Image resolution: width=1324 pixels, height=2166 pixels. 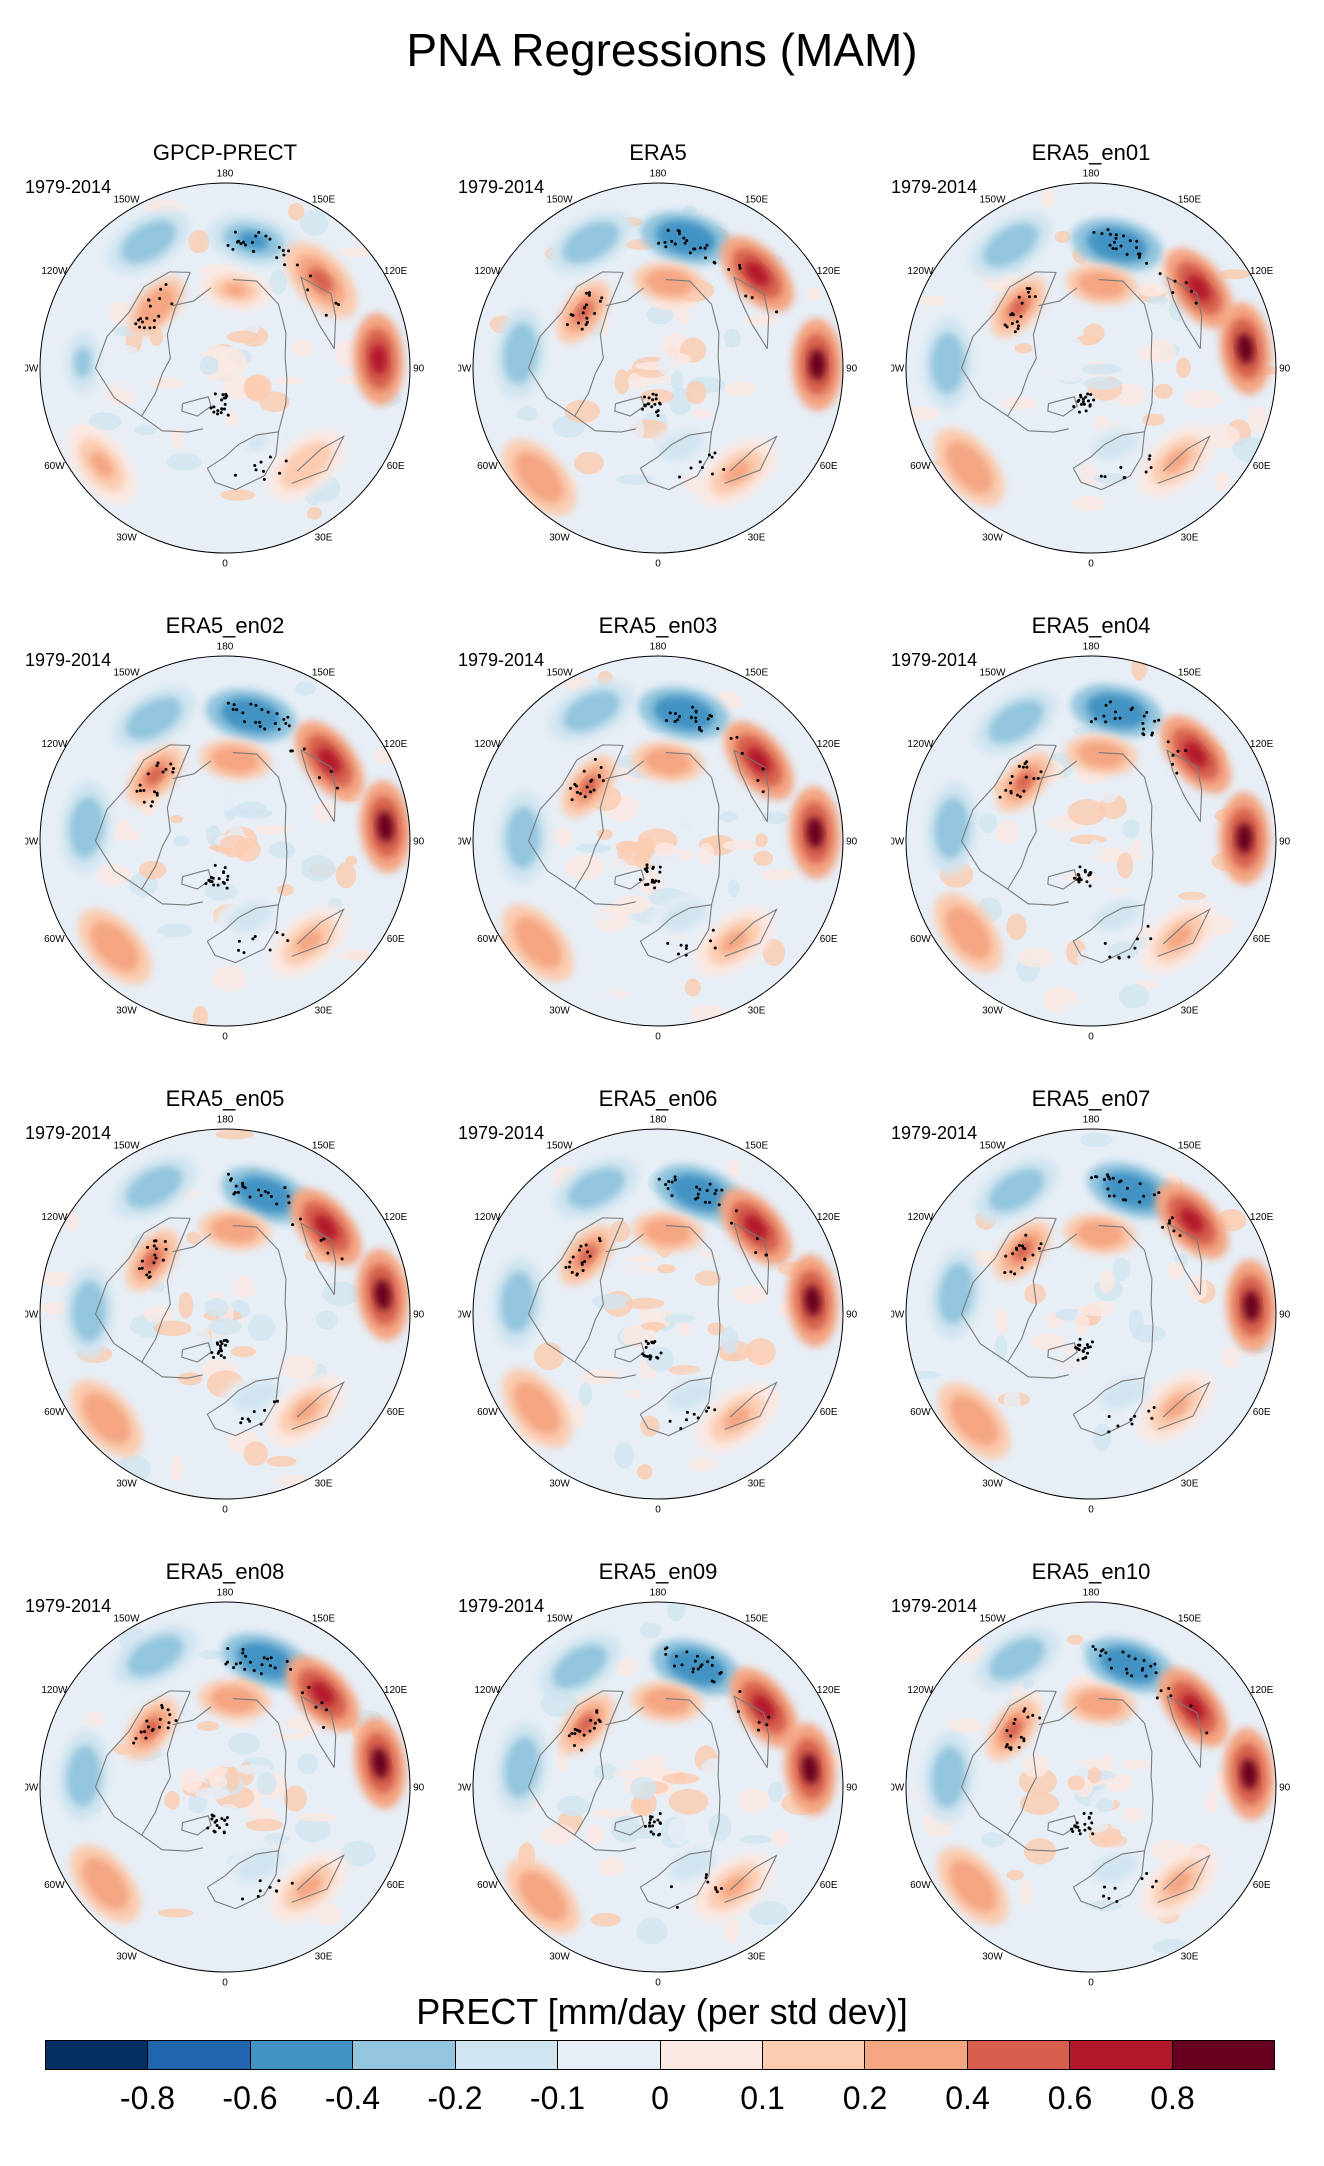 What do you see at coordinates (126, 1146) in the screenshot?
I see `longitude-label: 150W` at bounding box center [126, 1146].